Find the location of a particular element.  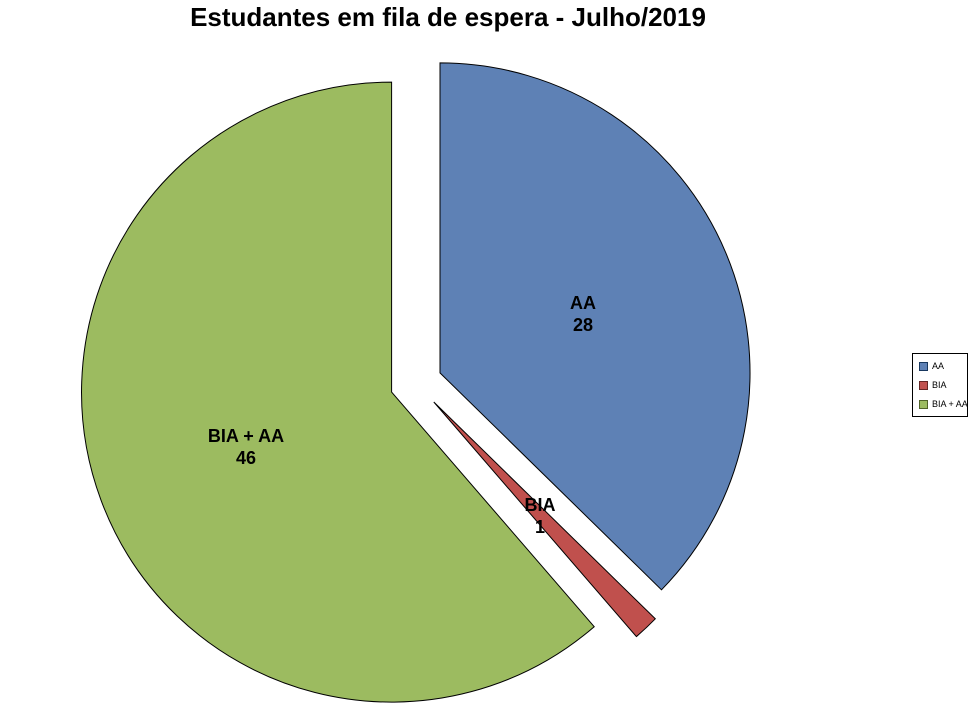

legend-item-bia: BIA is located at coordinates (941, 385).